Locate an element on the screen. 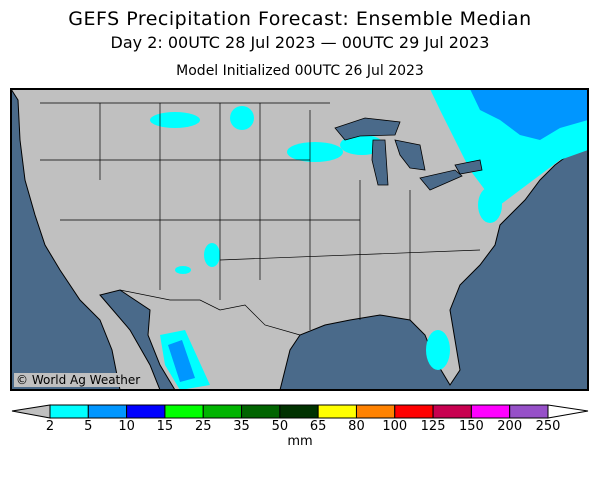 This screenshot has height=486, width=600. colorbar-tick-label: 125 is located at coordinates (433, 426).